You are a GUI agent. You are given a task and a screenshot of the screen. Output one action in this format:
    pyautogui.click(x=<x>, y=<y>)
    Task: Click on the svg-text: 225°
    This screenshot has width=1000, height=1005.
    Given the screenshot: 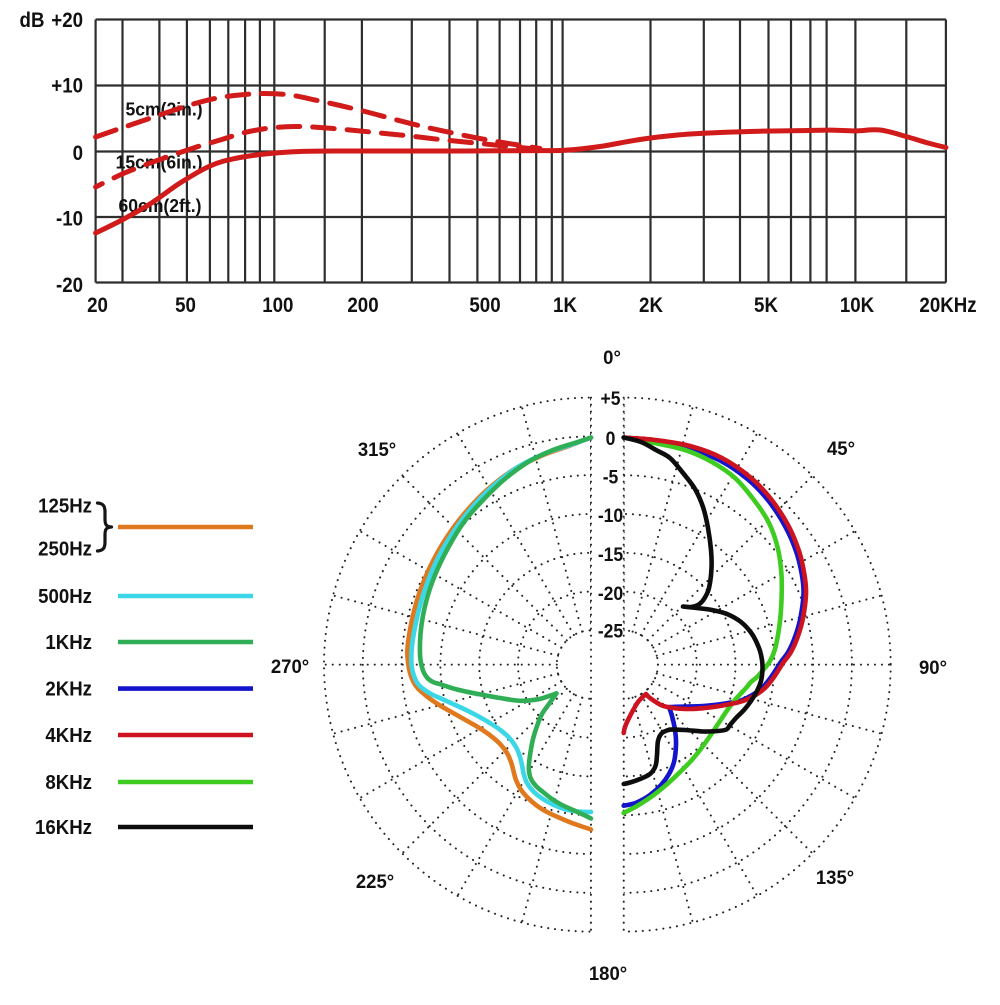 What is the action you would take?
    pyautogui.click(x=375, y=883)
    